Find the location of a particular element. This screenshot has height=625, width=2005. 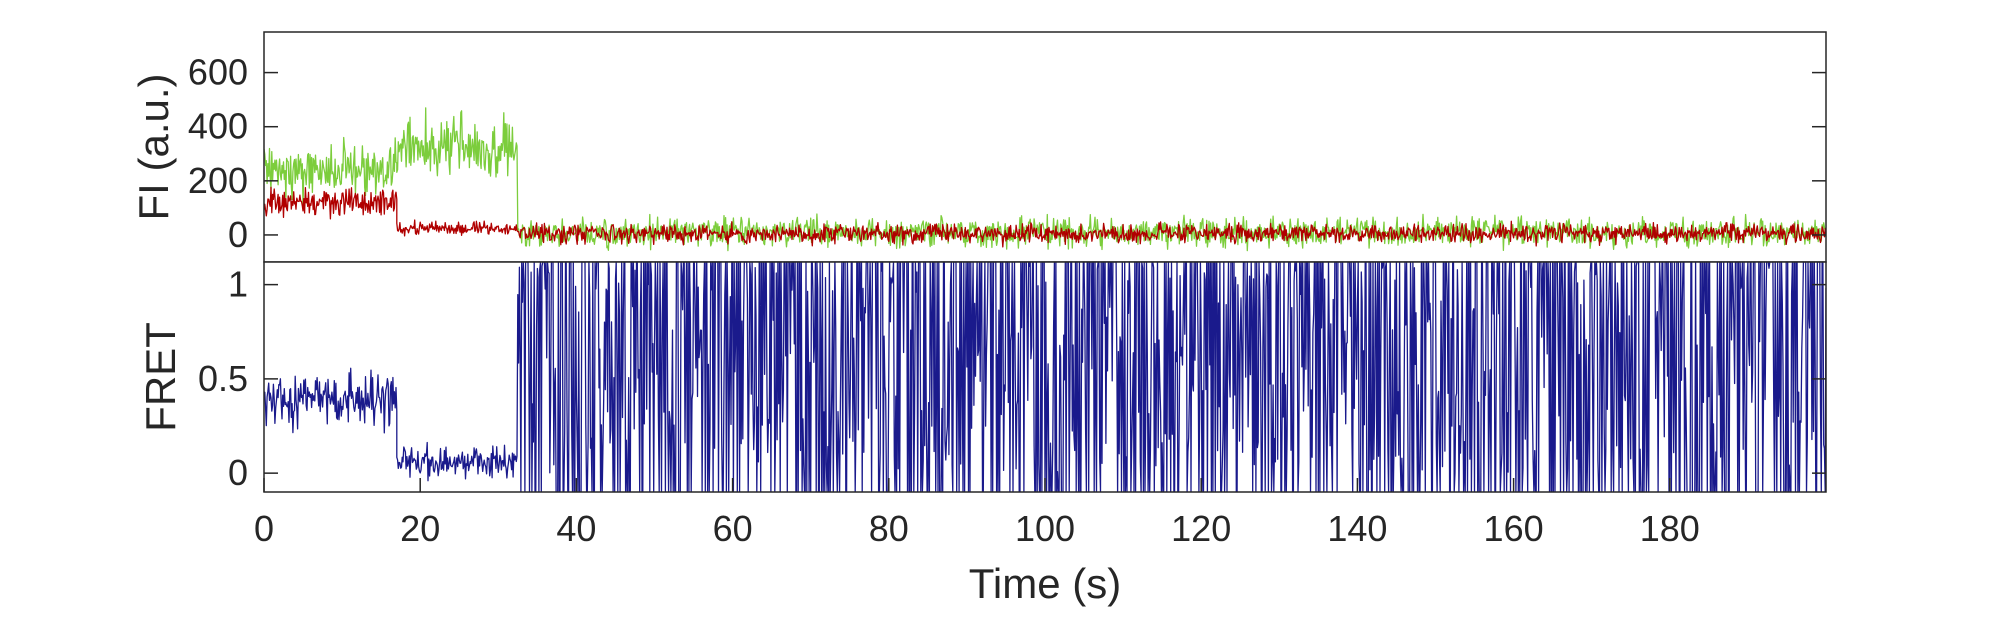

fret-y-tick-label: 0 is located at coordinates (238, 472).